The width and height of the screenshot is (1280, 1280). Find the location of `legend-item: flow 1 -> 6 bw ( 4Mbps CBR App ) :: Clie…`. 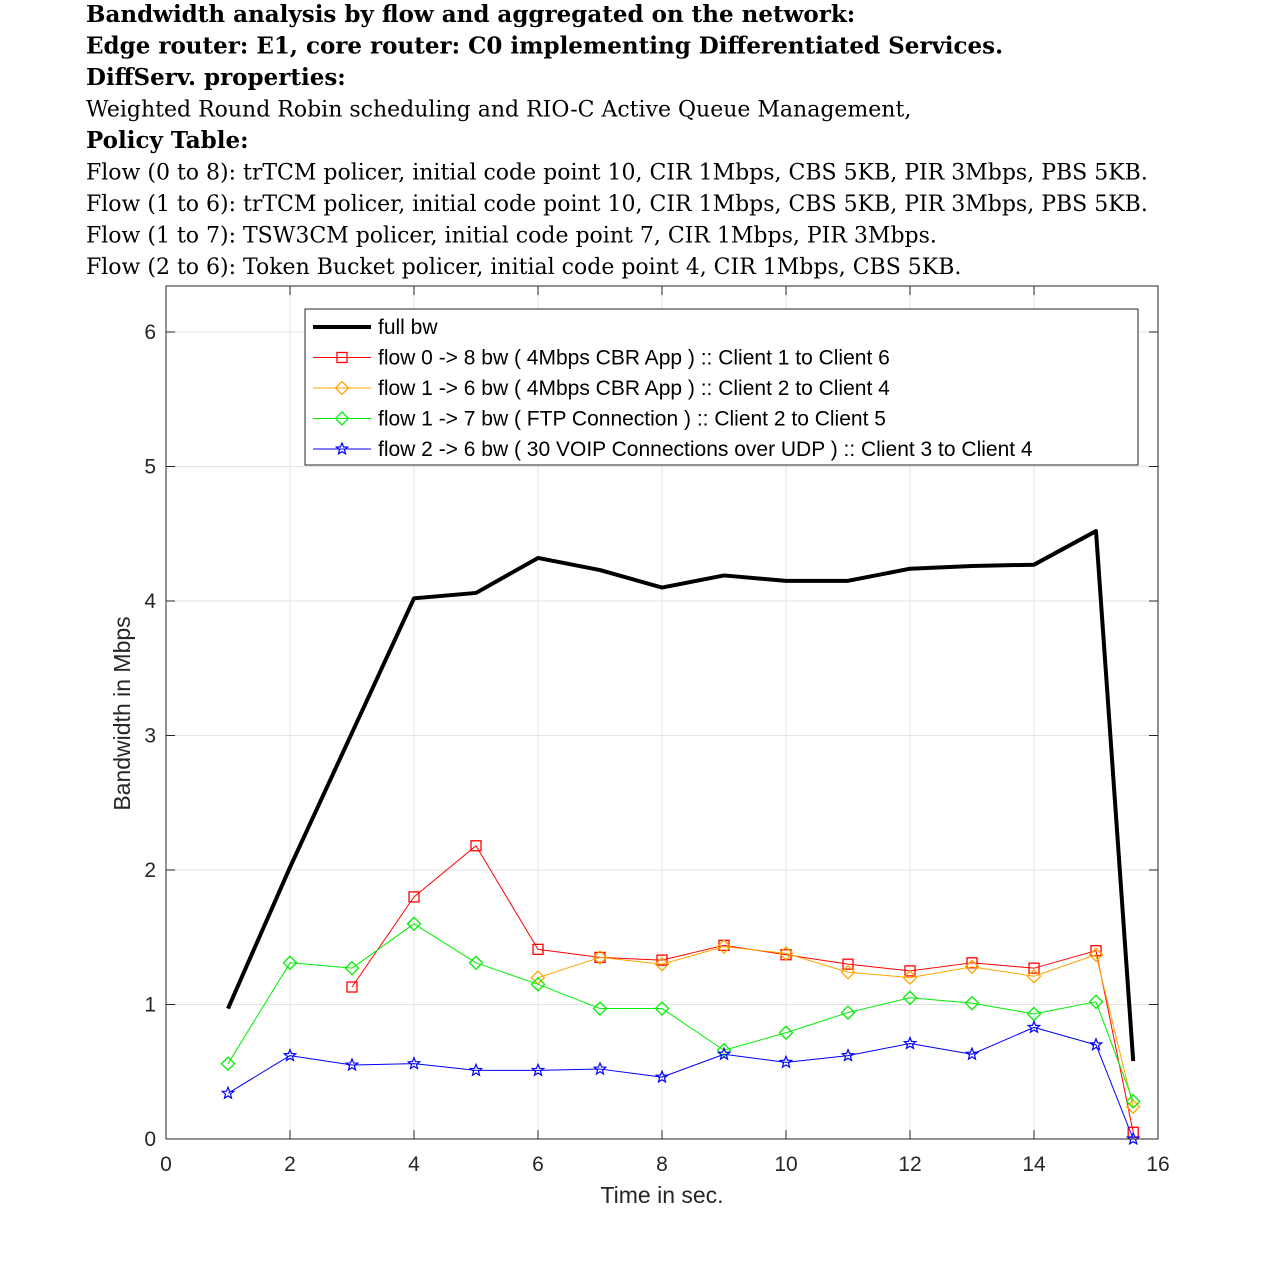

legend-item: flow 1 -> 6 bw ( 4Mbps CBR App ) :: Clie… is located at coordinates (601, 388).